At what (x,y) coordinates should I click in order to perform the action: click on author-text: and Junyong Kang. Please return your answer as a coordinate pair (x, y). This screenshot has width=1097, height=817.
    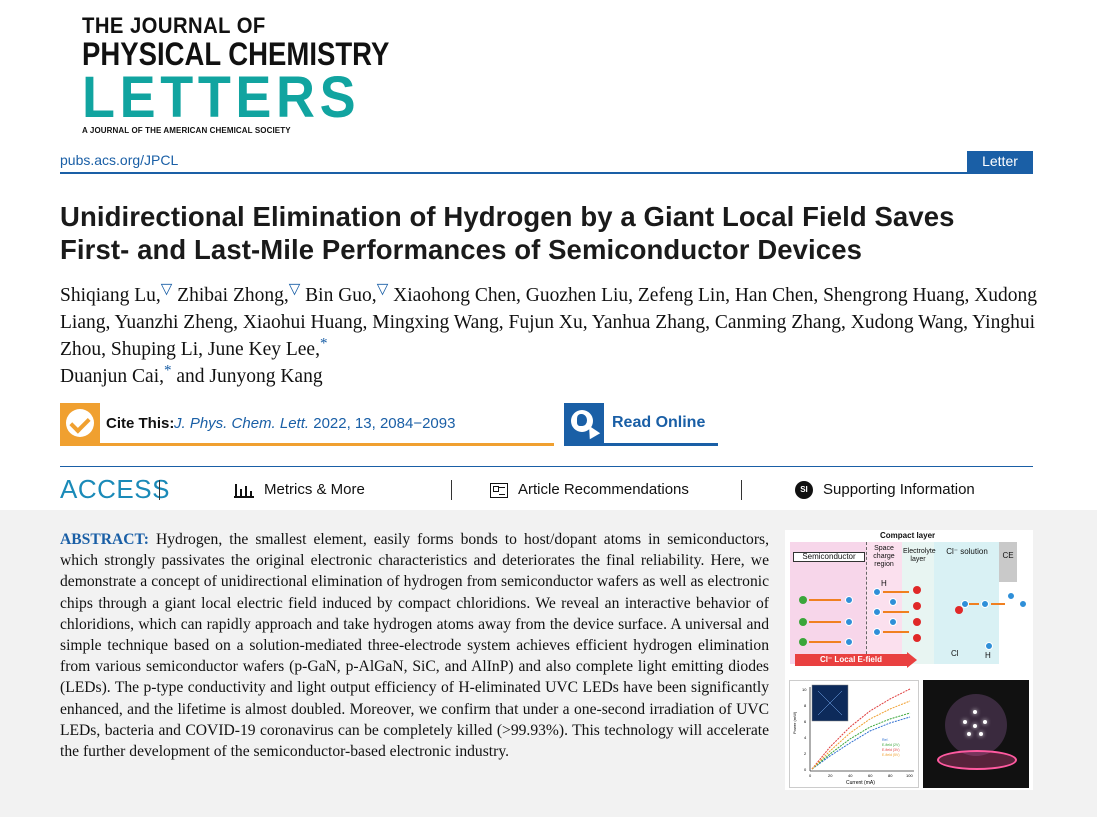
    Looking at the image, I should click on (247, 376).